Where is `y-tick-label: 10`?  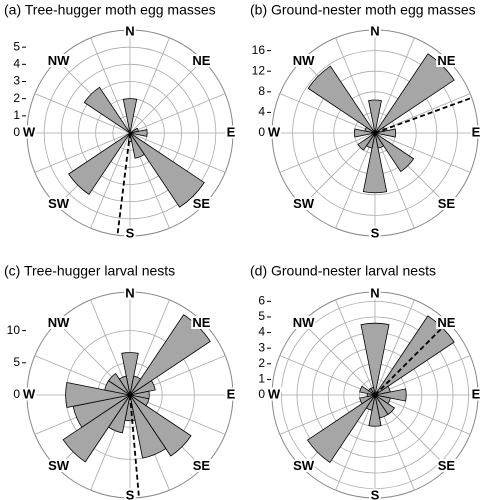
y-tick-label: 10 is located at coordinates (14, 330).